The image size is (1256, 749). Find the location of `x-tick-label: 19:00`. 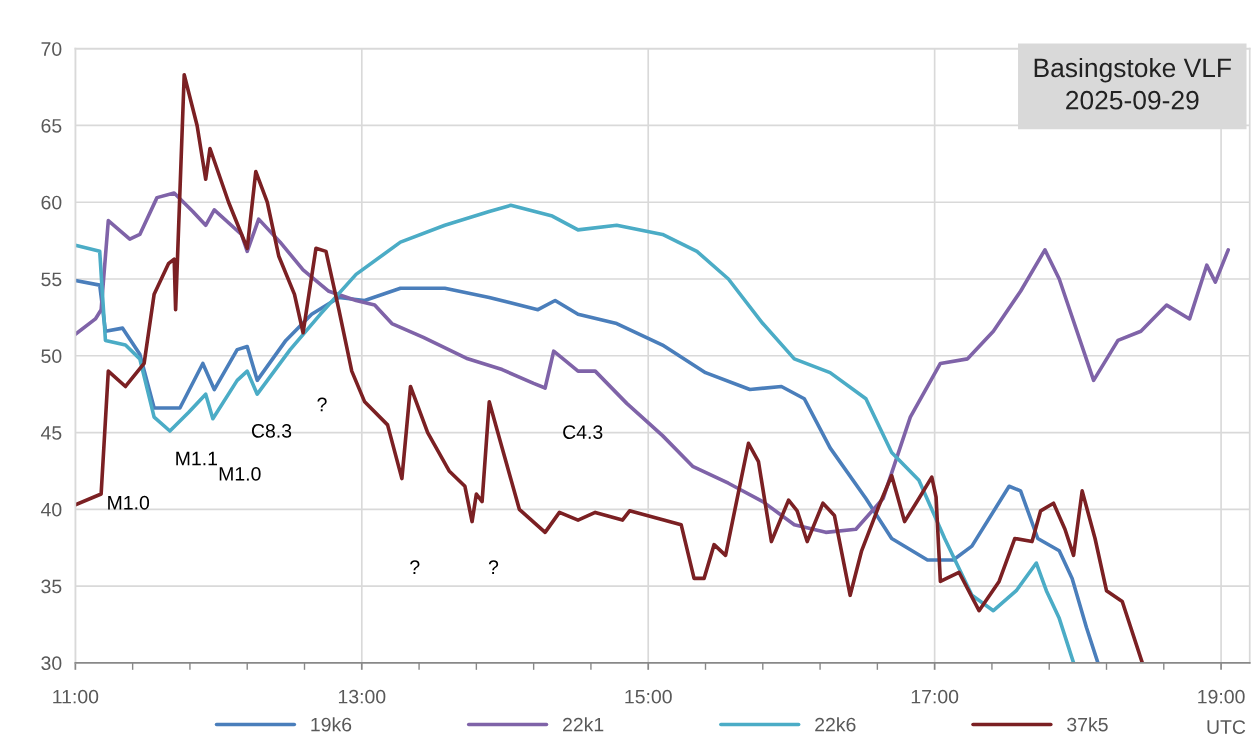

x-tick-label: 19:00 is located at coordinates (1221, 696).